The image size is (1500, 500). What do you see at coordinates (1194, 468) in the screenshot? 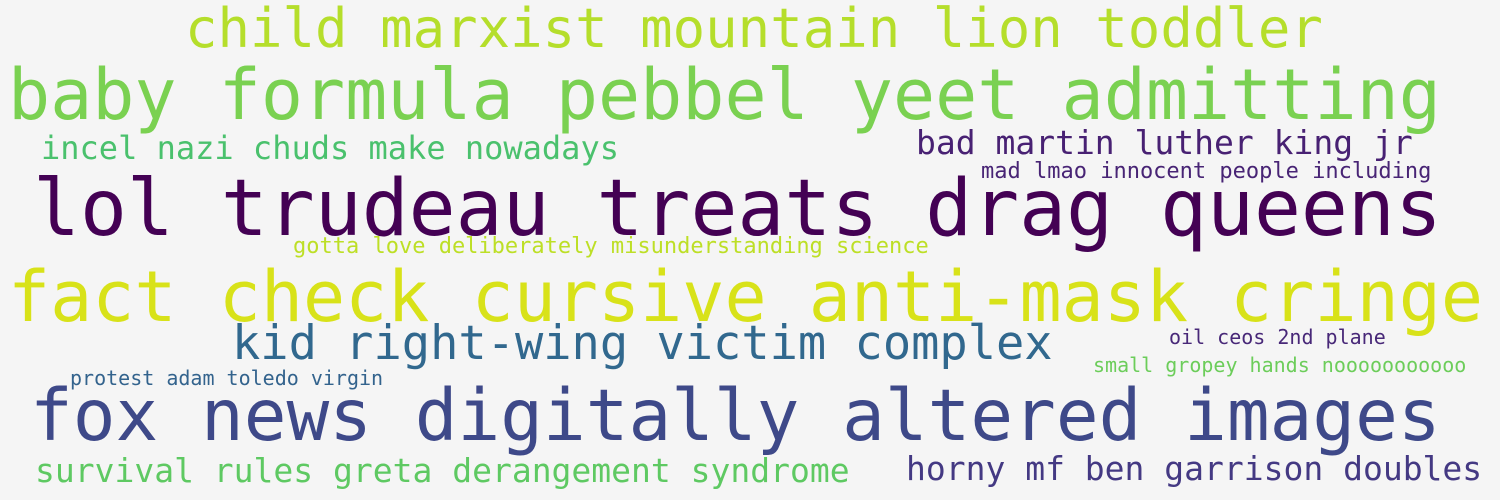
I see `phrase-horny-mf: horny mf ben garrison doubles` at bounding box center [1194, 468].